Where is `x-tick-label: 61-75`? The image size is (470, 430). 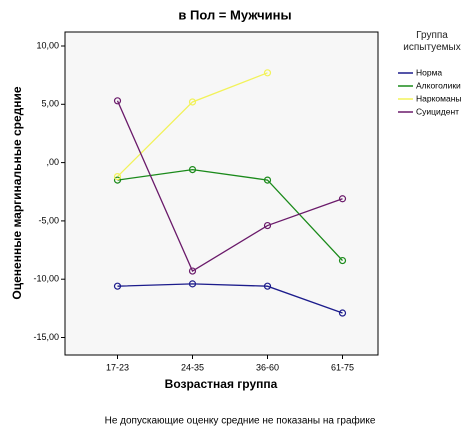
x-tick-label: 61-75 is located at coordinates (342, 367).